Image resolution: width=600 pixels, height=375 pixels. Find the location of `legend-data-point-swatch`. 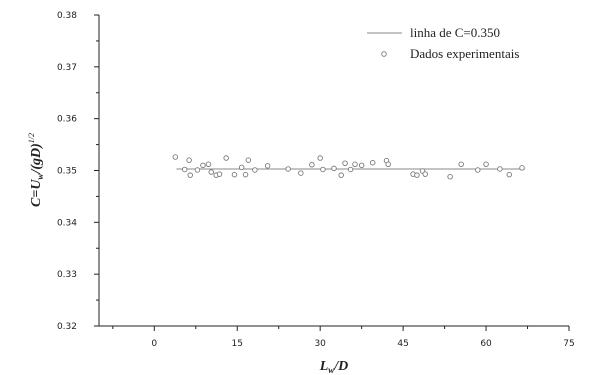

legend-data-point-swatch is located at coordinates (384, 54).